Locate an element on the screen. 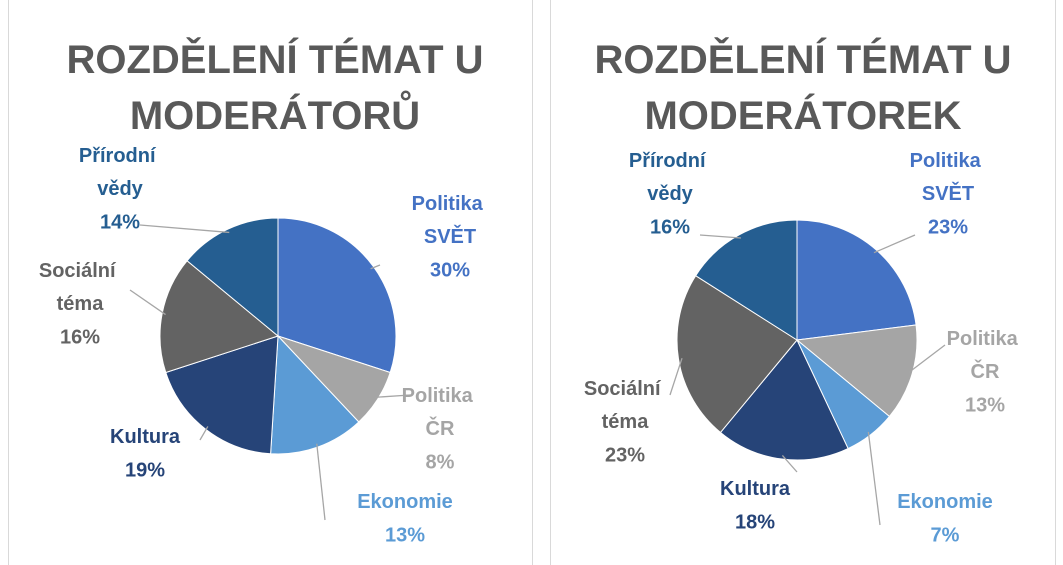 This screenshot has height=565, width=1063. data-label-value: 14% is located at coordinates (120, 222).